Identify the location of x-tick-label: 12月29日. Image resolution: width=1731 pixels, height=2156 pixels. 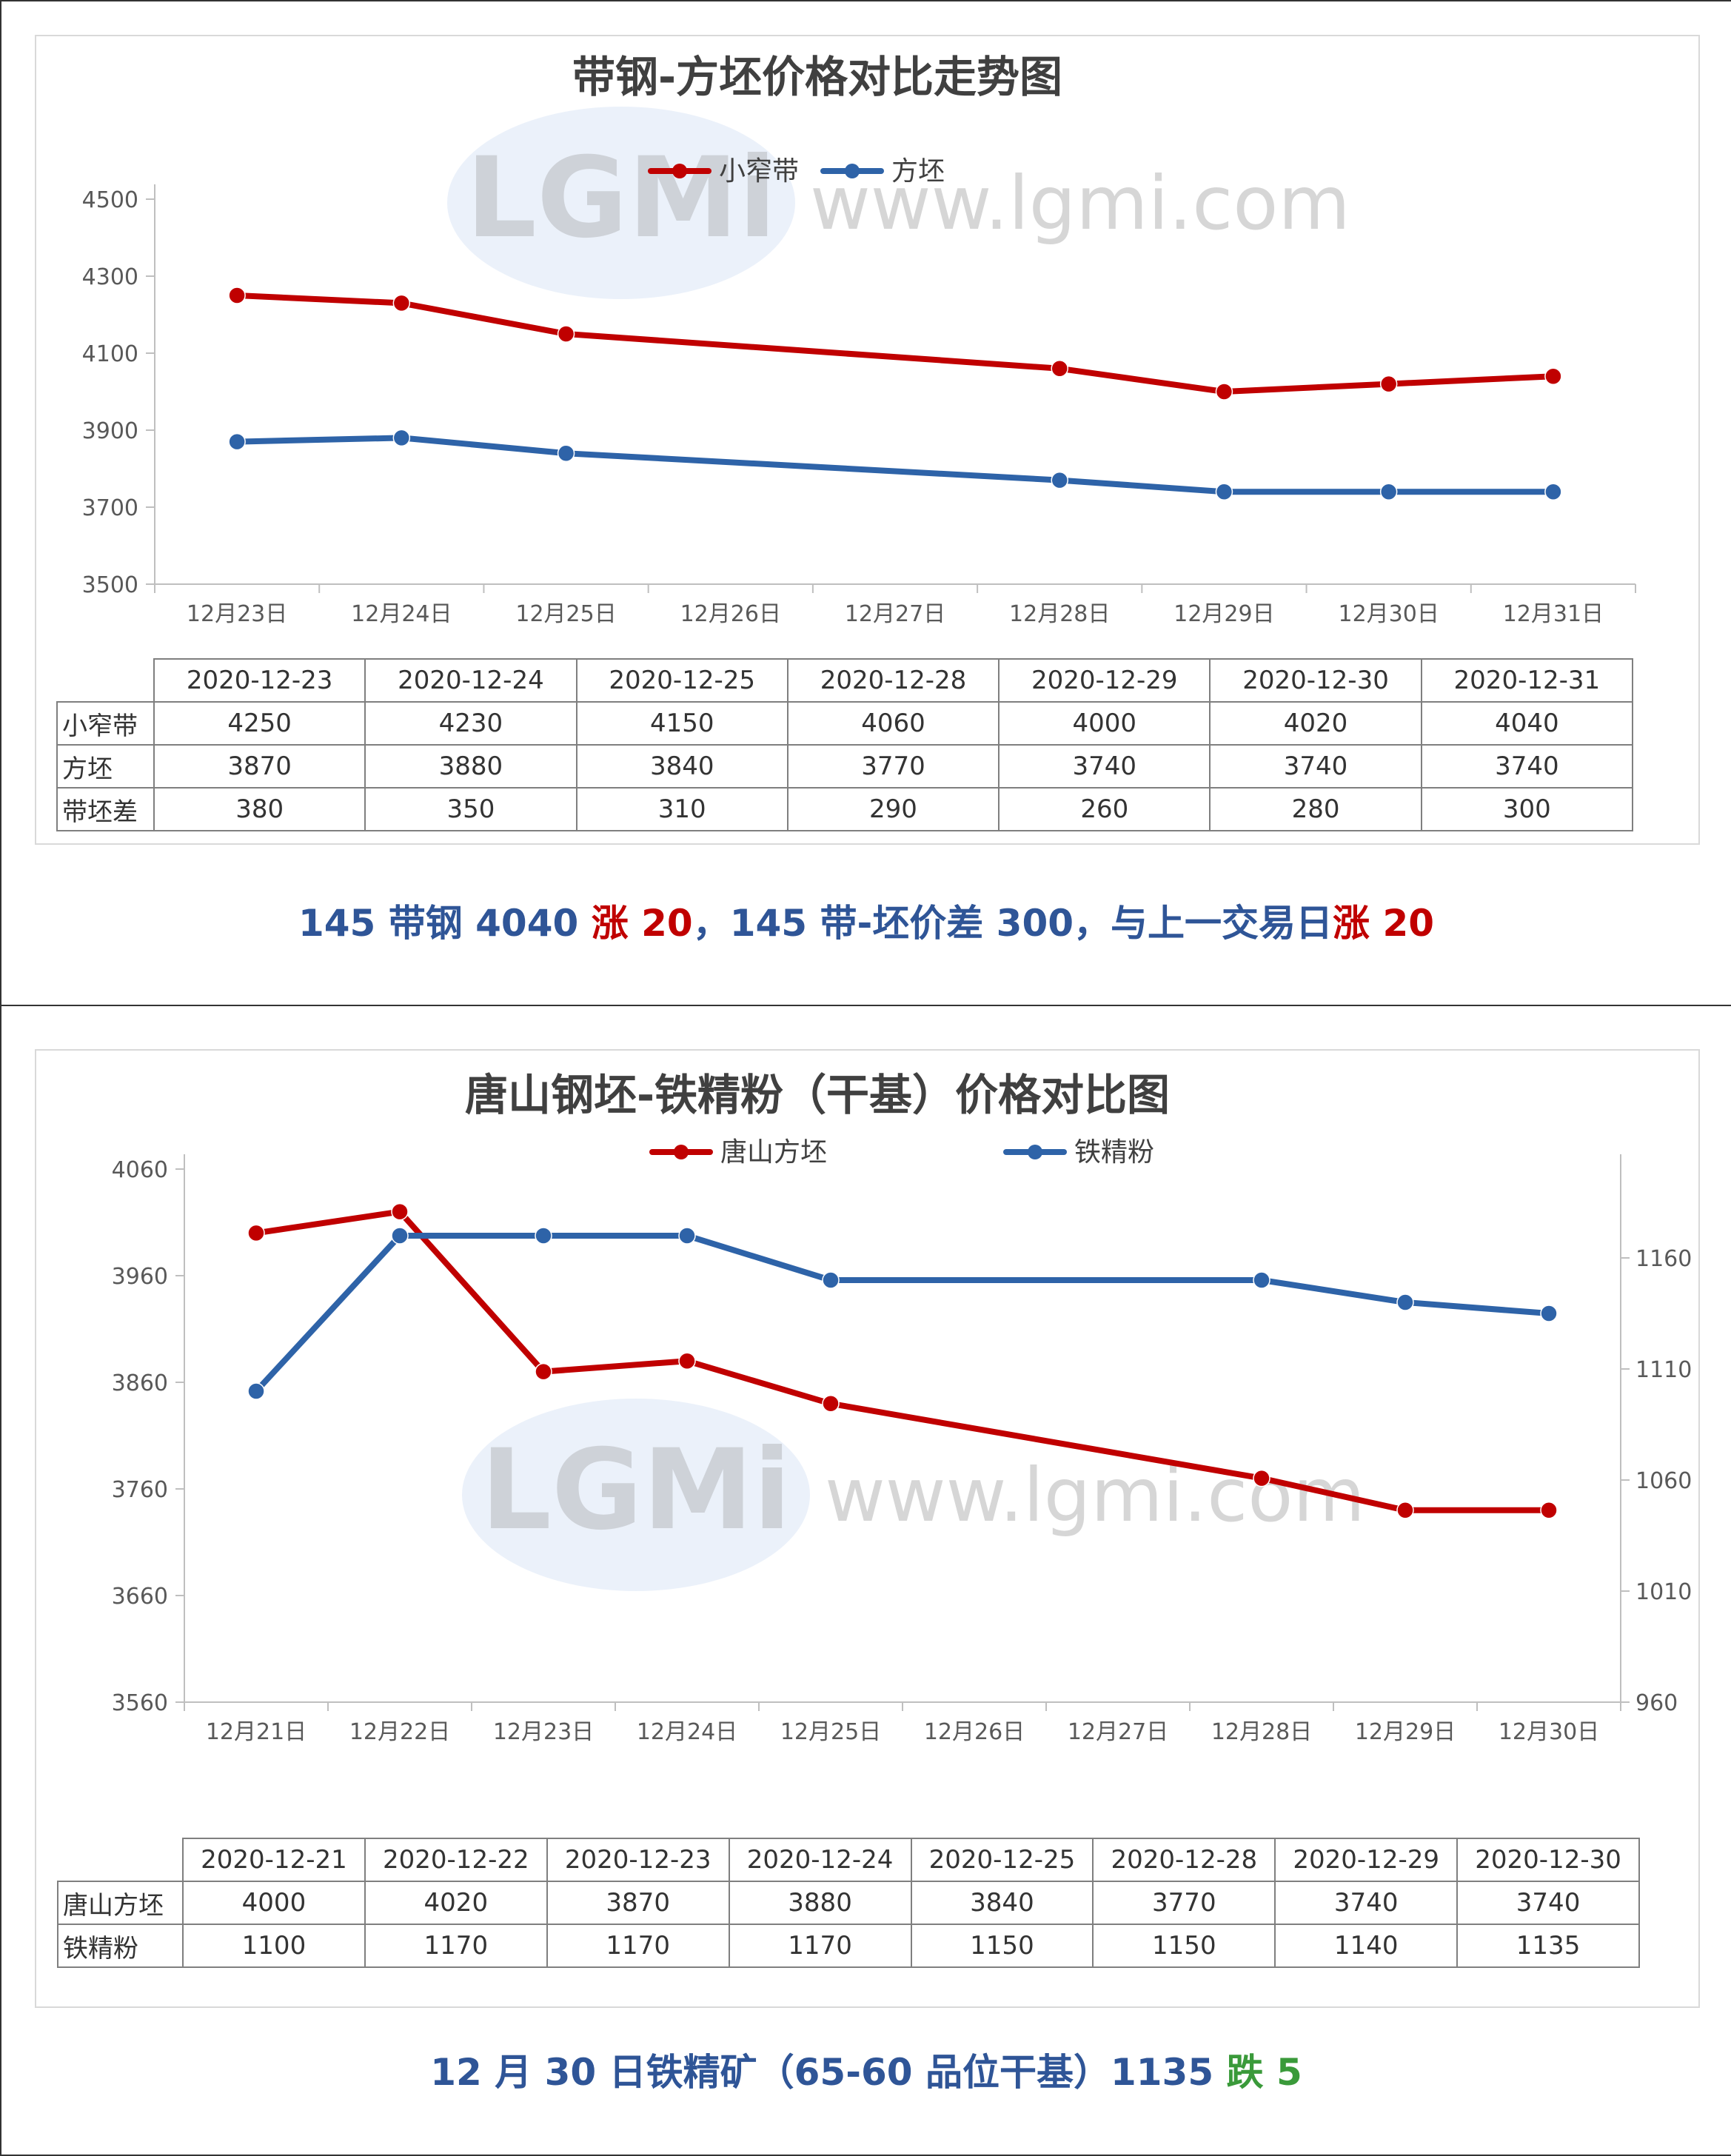
(1405, 1732).